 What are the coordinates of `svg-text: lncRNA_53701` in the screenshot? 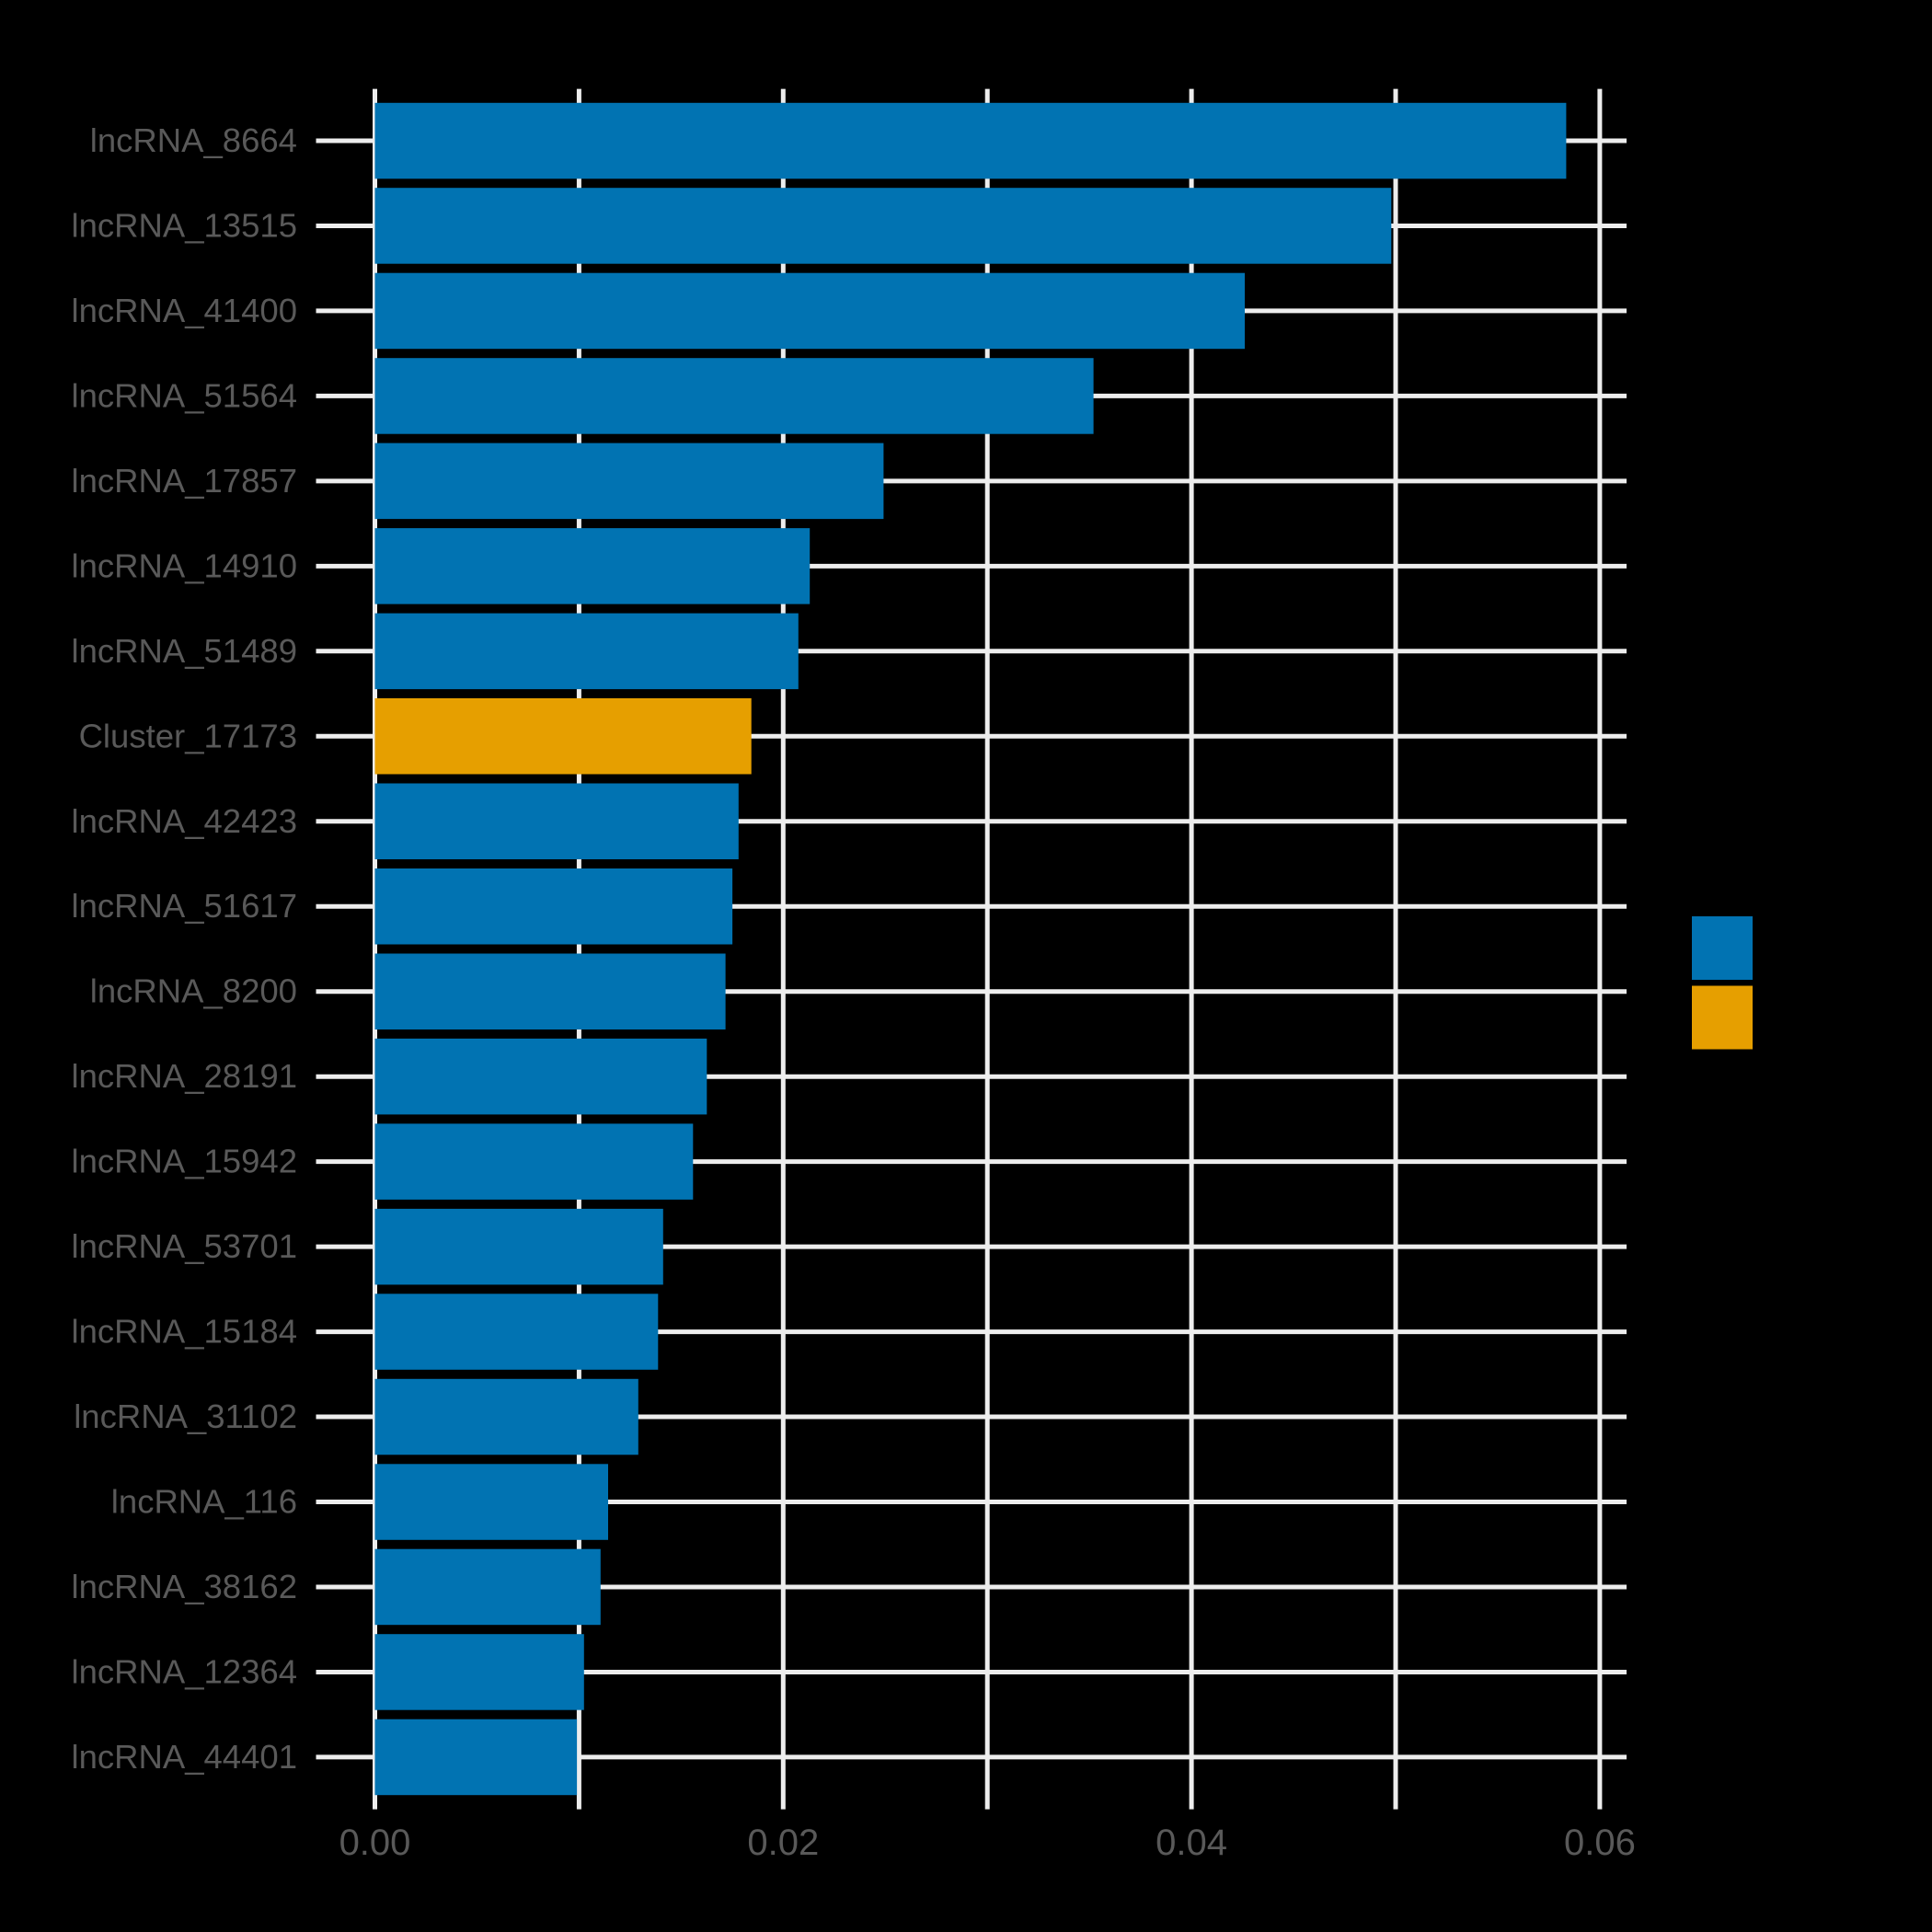 It's located at (184, 1246).